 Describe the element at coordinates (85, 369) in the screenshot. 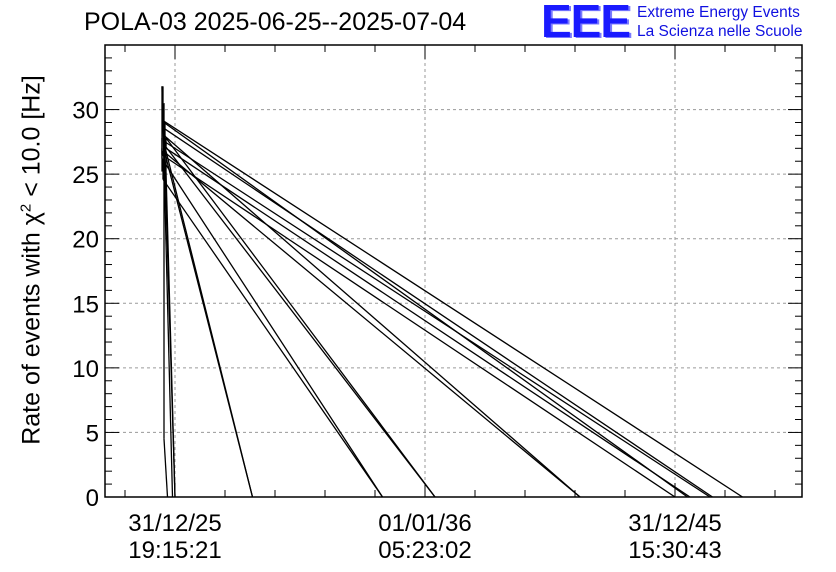

I see `y-tick-label: 10` at that location.